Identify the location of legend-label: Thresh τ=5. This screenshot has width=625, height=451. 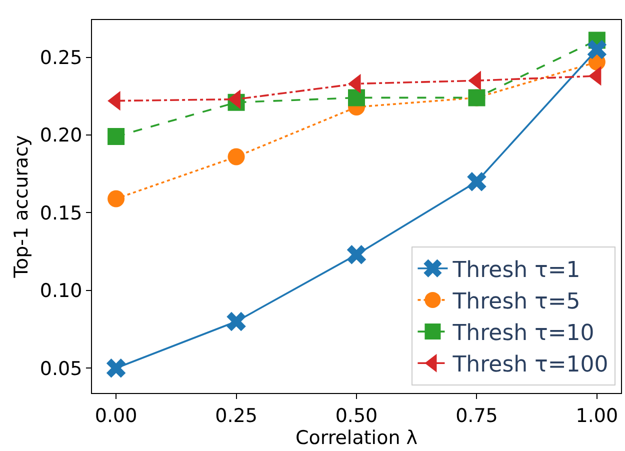
(516, 302).